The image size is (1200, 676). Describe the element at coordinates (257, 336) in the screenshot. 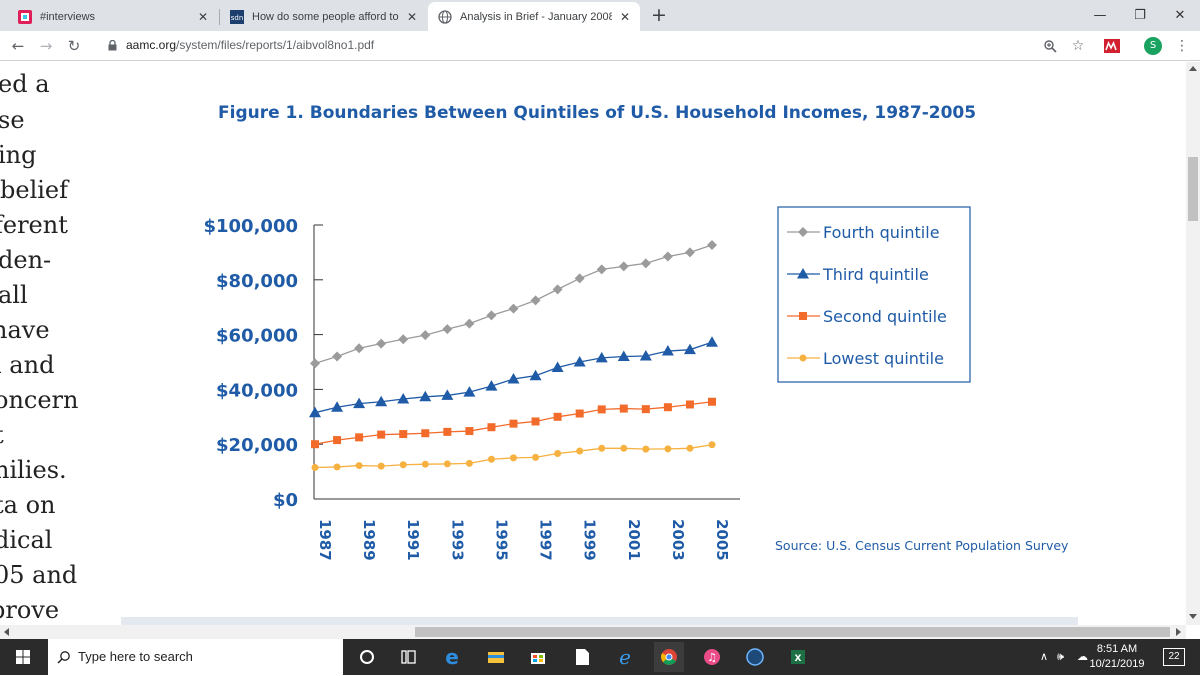

I see `y-tick-label: $60,000` at that location.